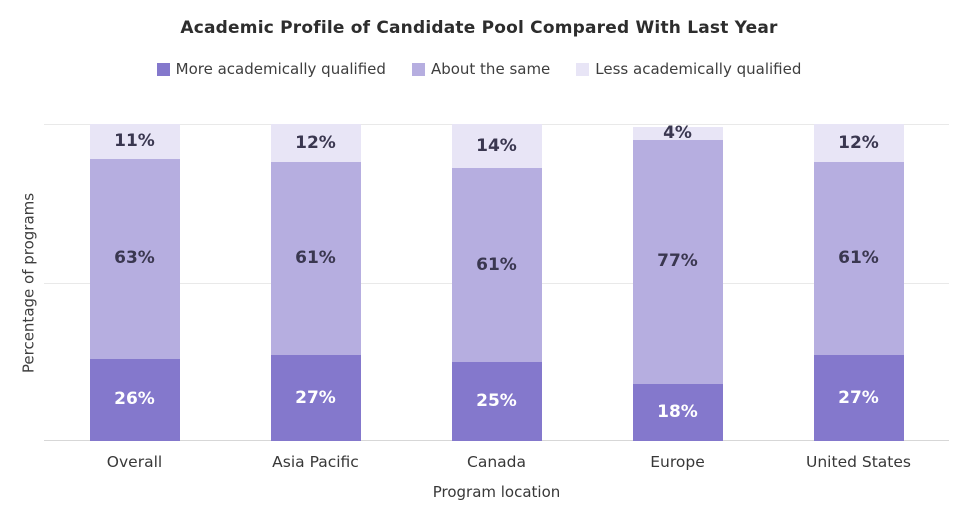  I want to click on bar-segment-united-states-series-1: 61%, so click(858, 259).